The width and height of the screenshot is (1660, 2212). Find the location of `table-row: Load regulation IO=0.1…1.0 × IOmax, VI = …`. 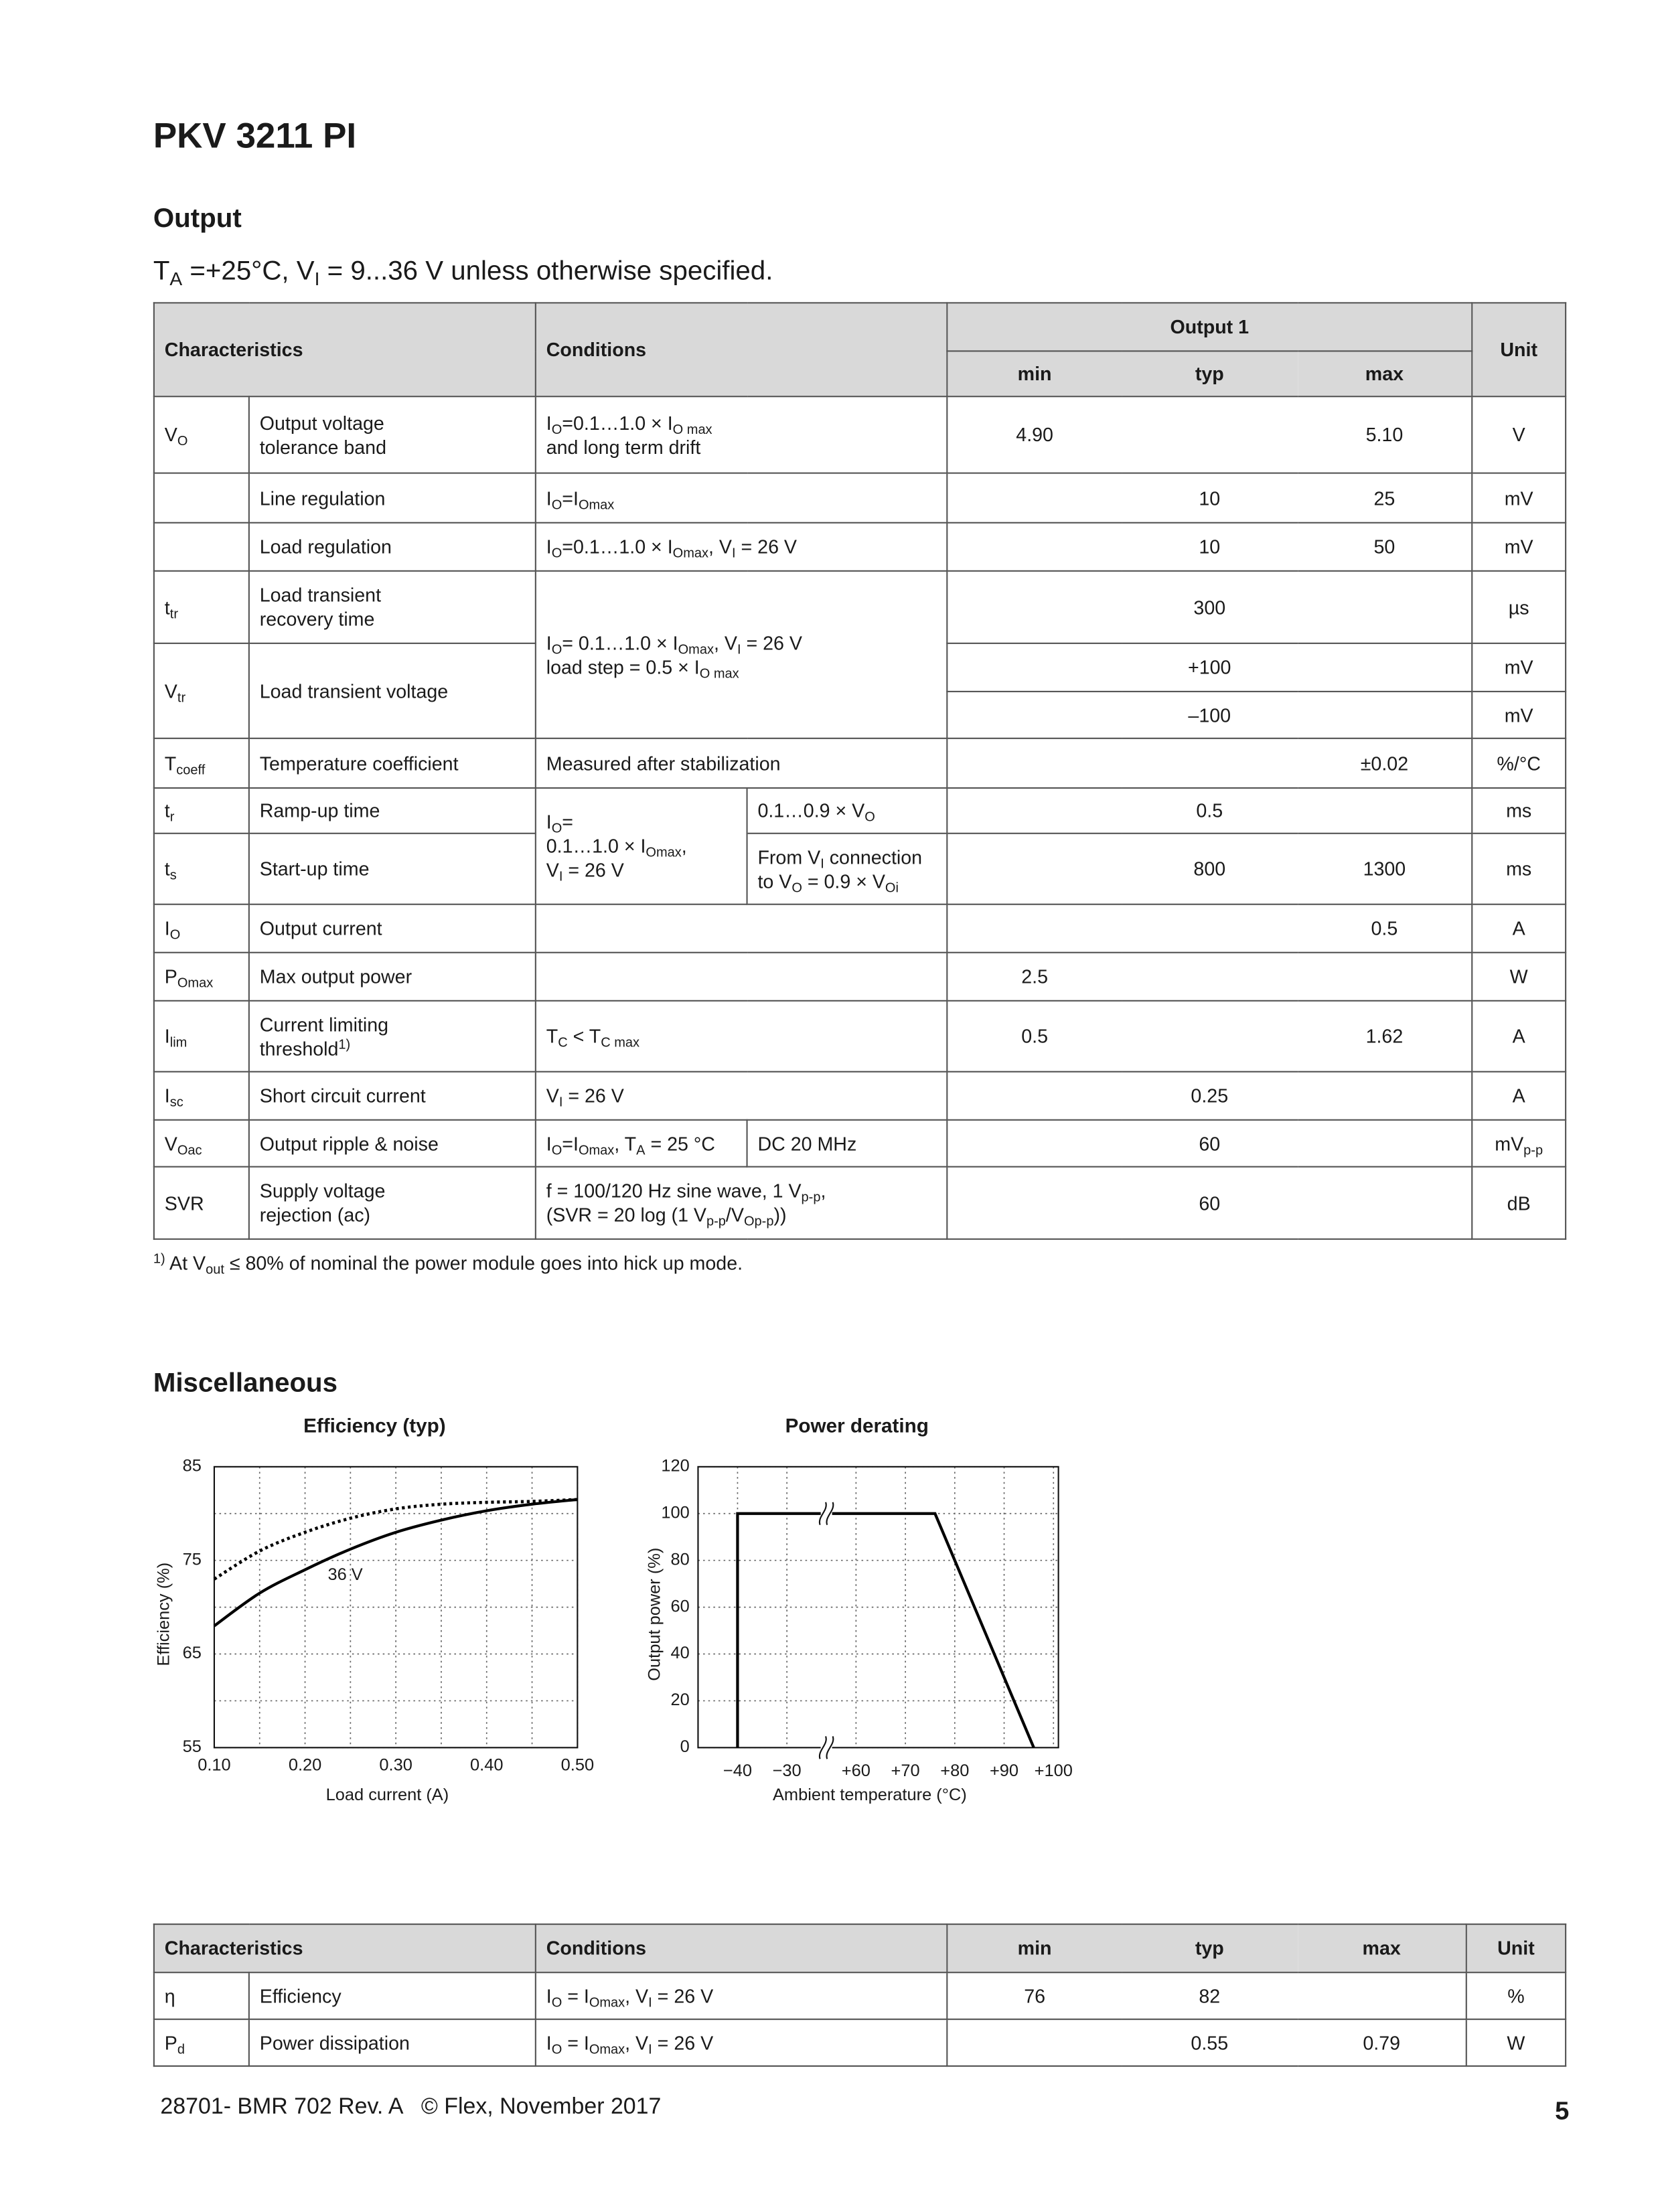

table-row: Load regulation IO=0.1…1.0 × IOmax, VI = … is located at coordinates (860, 547).